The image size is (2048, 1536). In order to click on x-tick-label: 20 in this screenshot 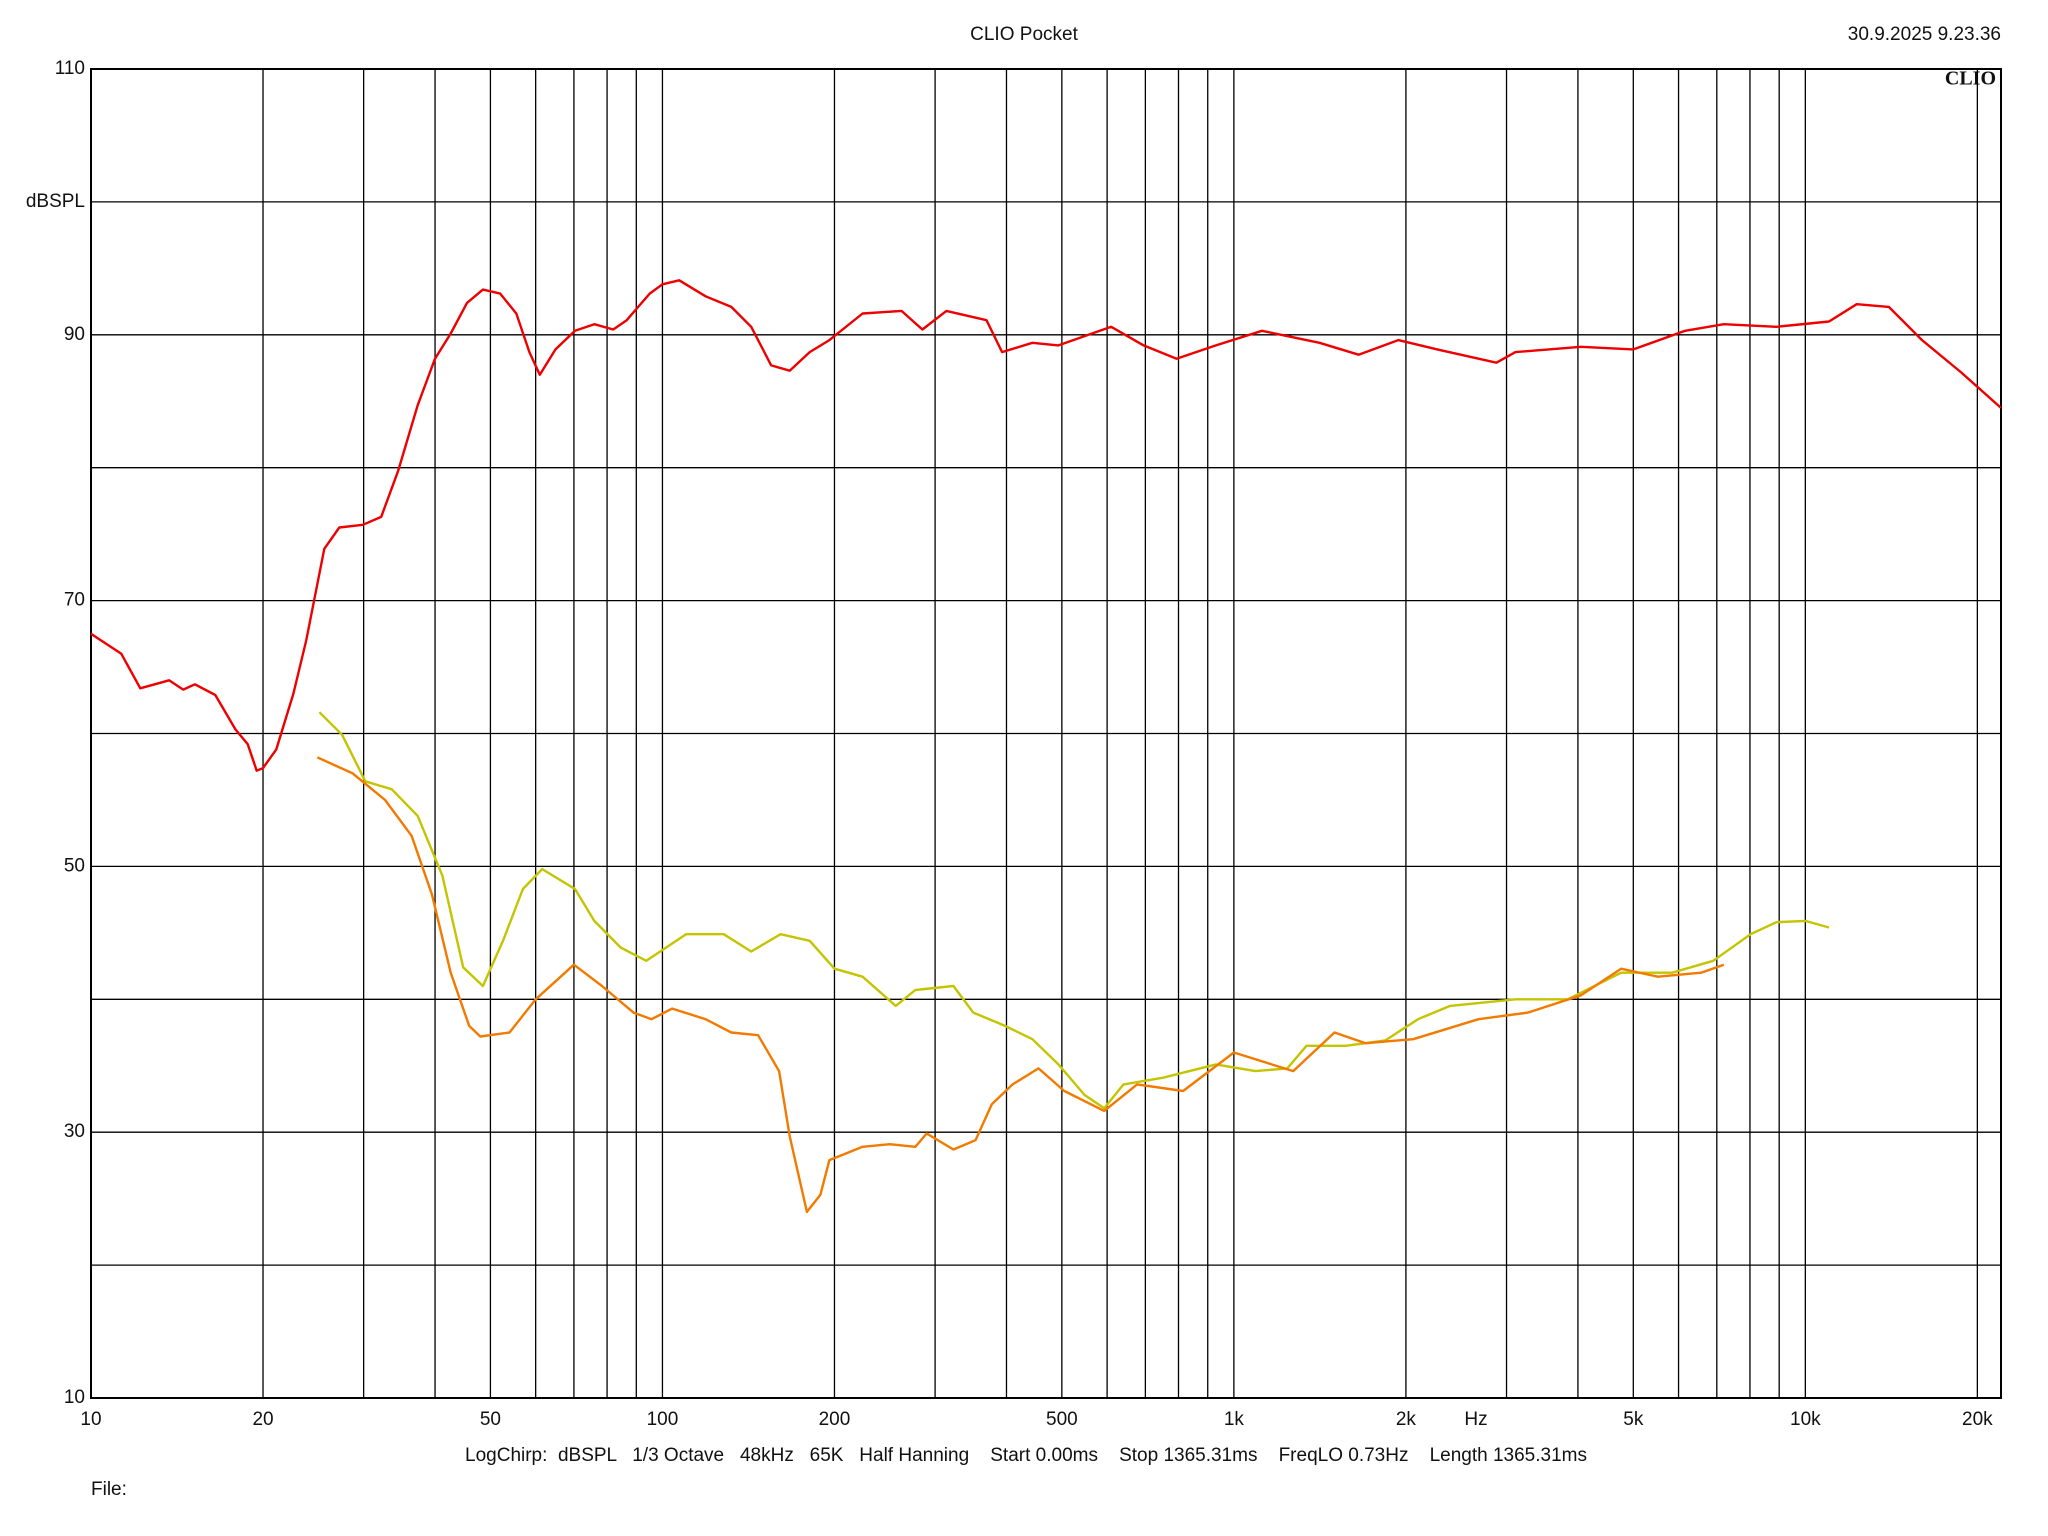, I will do `click(262, 1419)`.